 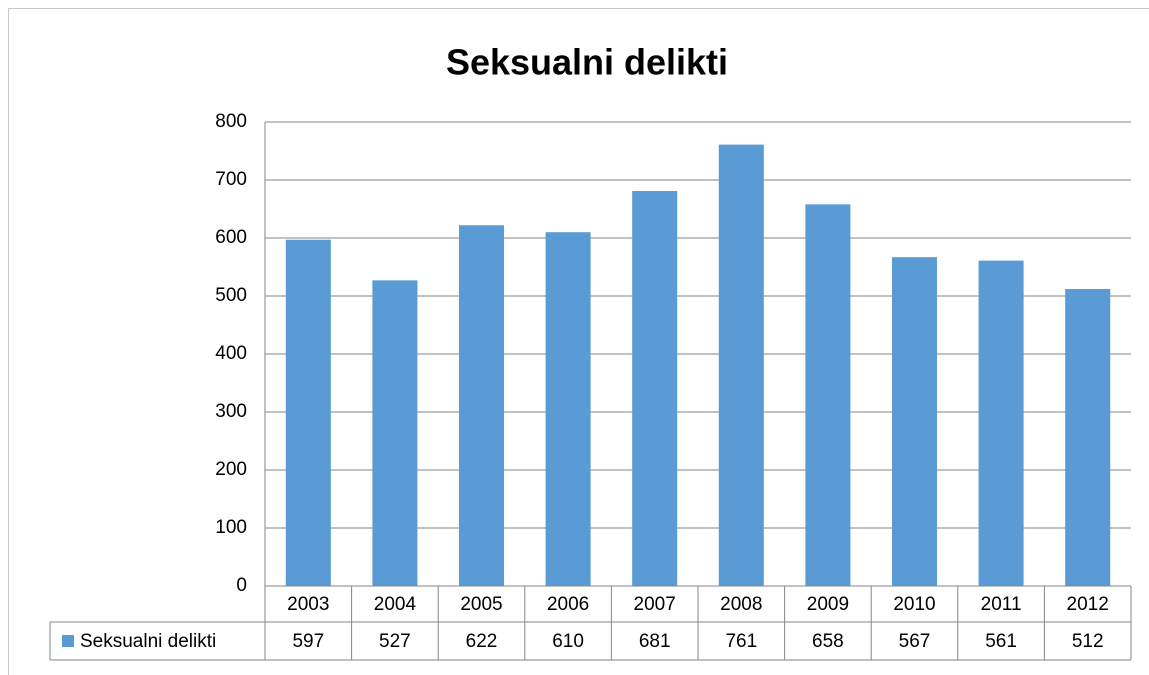 What do you see at coordinates (241, 585) in the screenshot?
I see `y-tick-label: 0` at bounding box center [241, 585].